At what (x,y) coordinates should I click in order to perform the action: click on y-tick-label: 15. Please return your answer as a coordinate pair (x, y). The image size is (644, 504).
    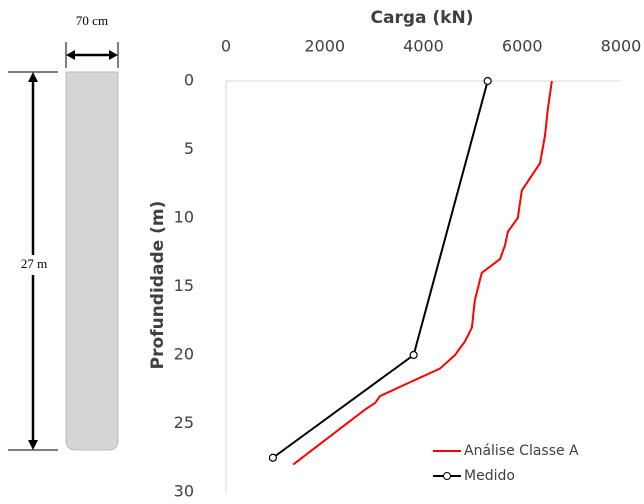
    Looking at the image, I should click on (184, 285).